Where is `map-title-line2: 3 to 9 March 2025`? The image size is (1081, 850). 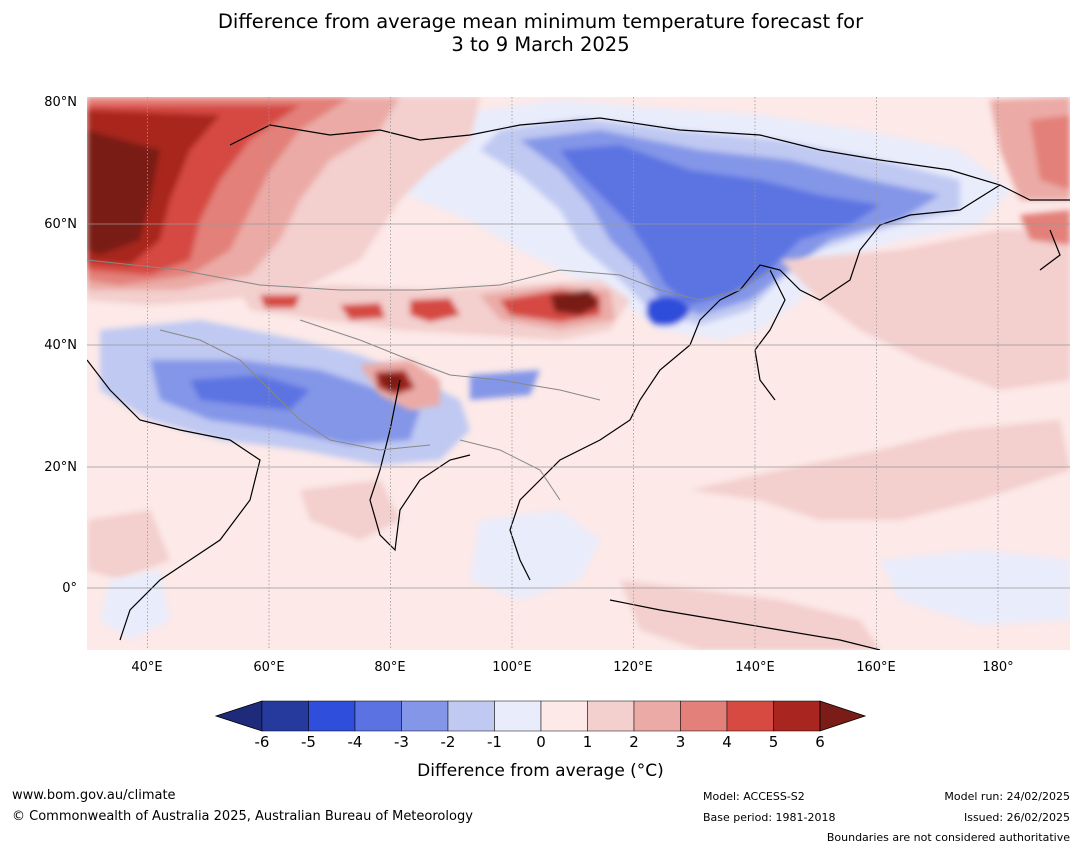
map-title-line2: 3 to 9 March 2025 is located at coordinates (540, 44).